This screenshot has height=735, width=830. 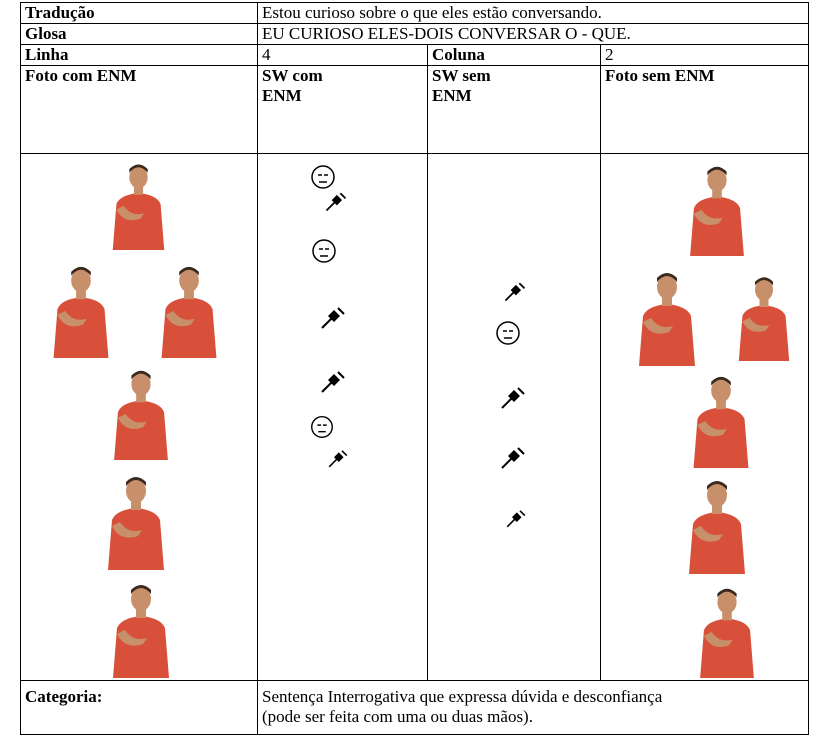 I want to click on column-header: Foto com ENM, so click(x=139, y=109).